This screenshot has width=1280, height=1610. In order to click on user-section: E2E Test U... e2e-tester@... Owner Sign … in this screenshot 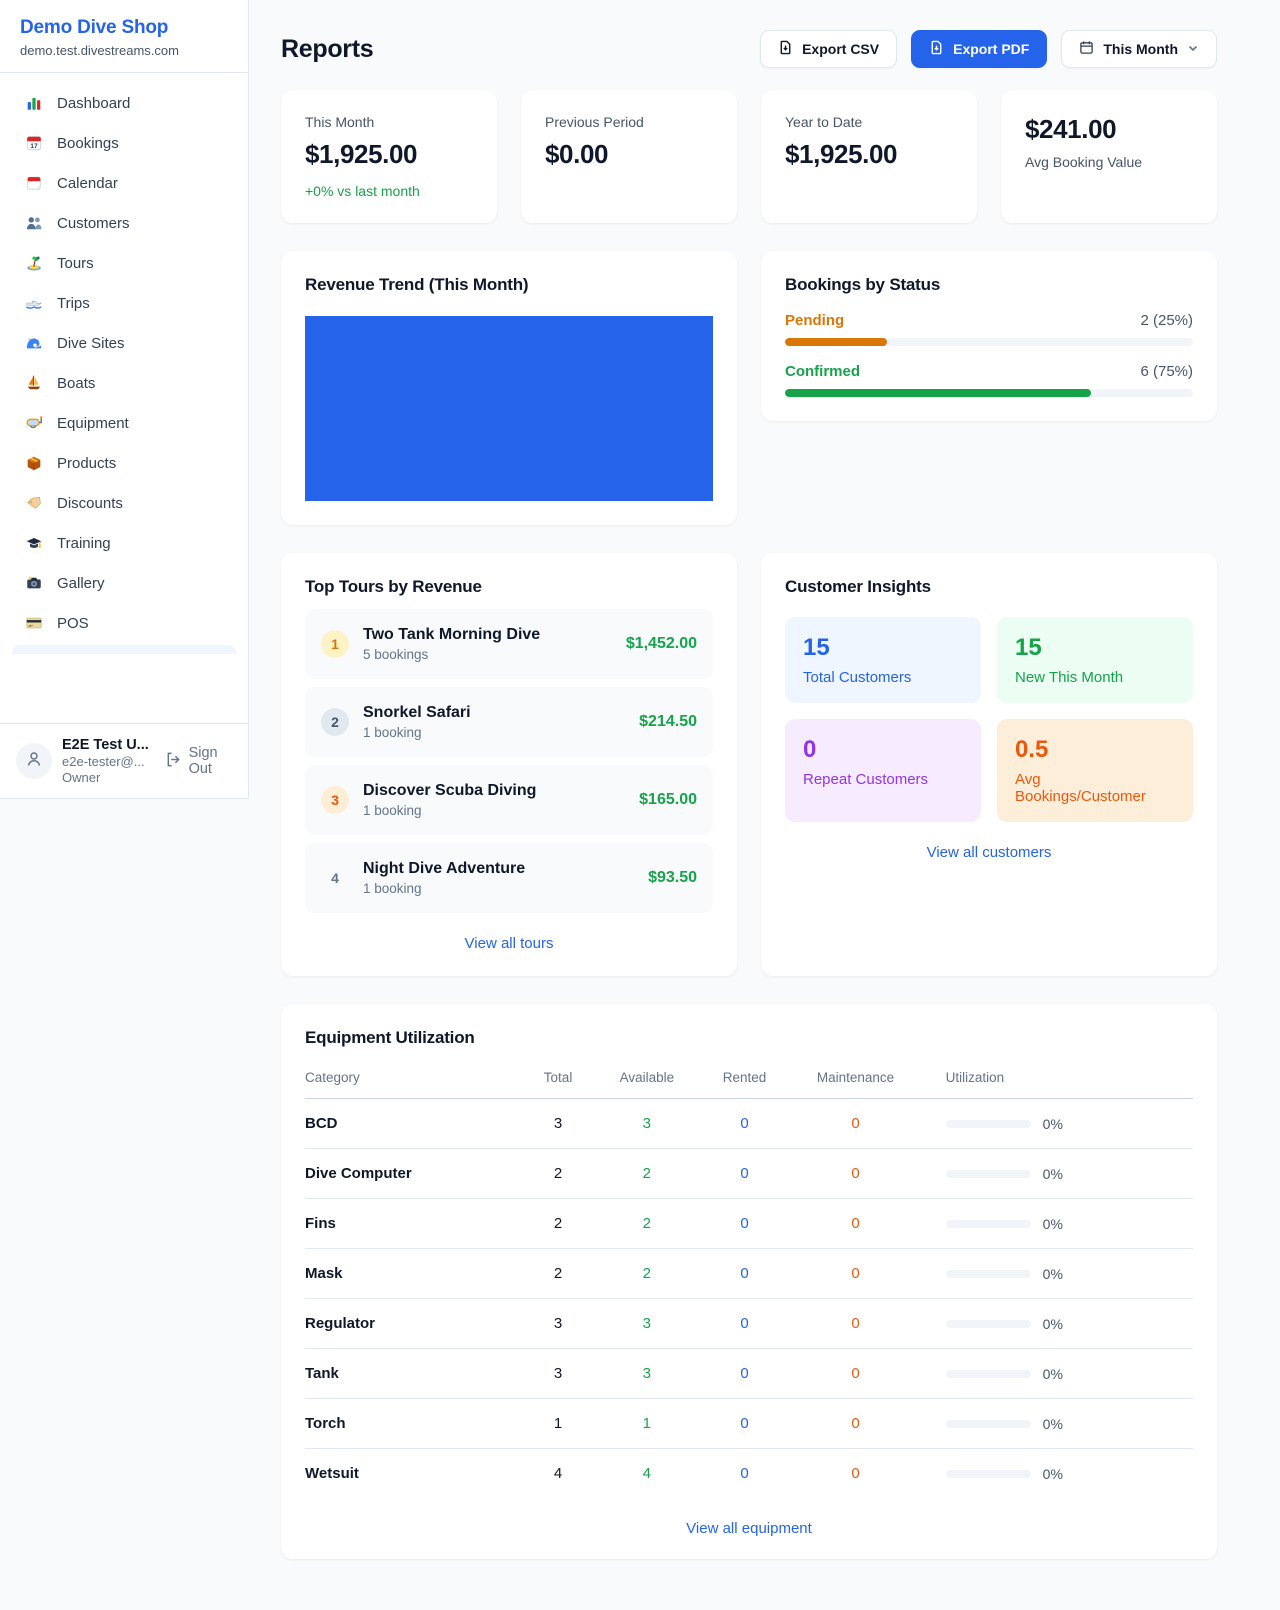, I will do `click(124, 760)`.